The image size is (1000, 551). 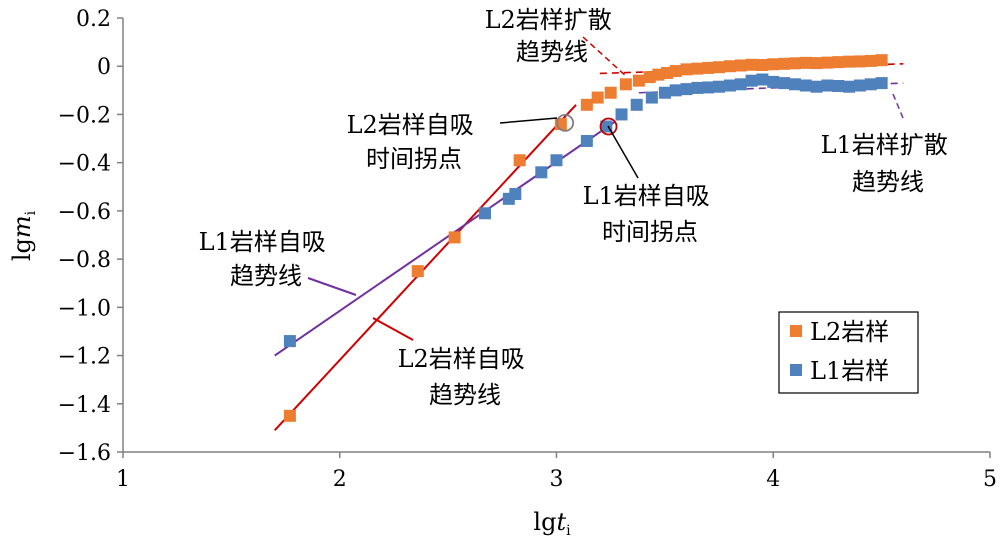 I want to click on x-tick-labels: 1 2 3 4 5, so click(x=556, y=472).